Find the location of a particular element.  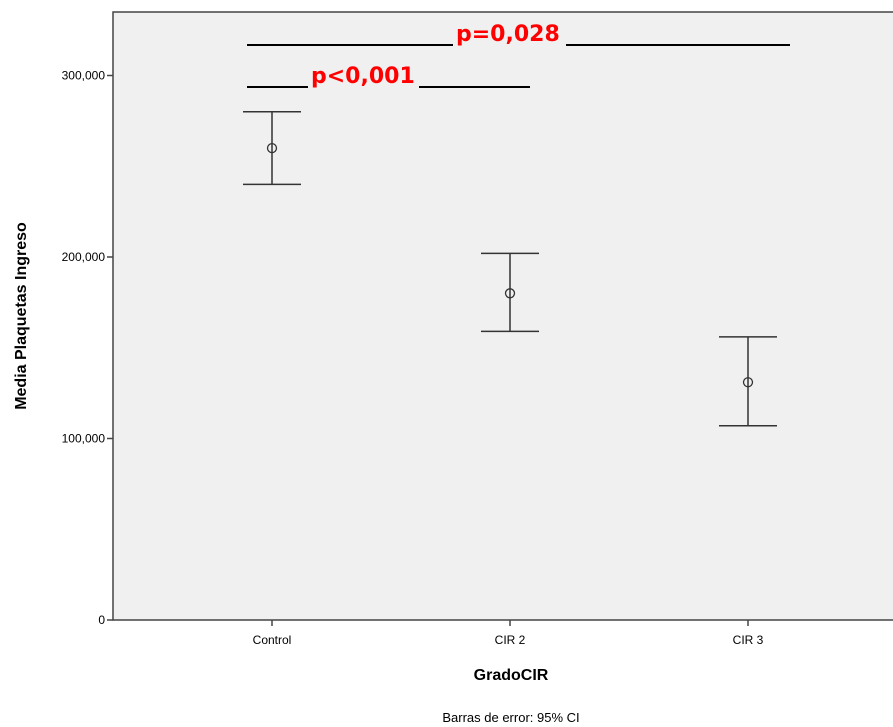

p-value-label: p=0,028 is located at coordinates (508, 34).